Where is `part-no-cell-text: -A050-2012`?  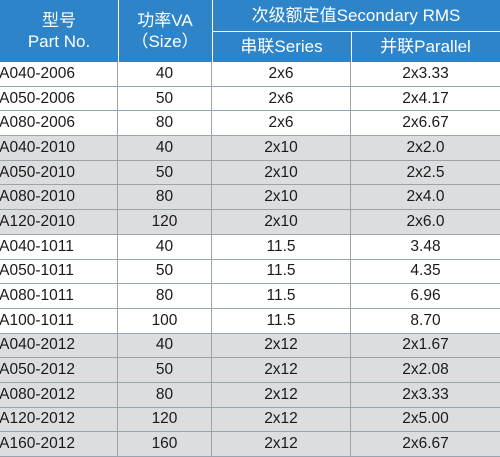
part-no-cell-text: -A050-2012 is located at coordinates (38, 370).